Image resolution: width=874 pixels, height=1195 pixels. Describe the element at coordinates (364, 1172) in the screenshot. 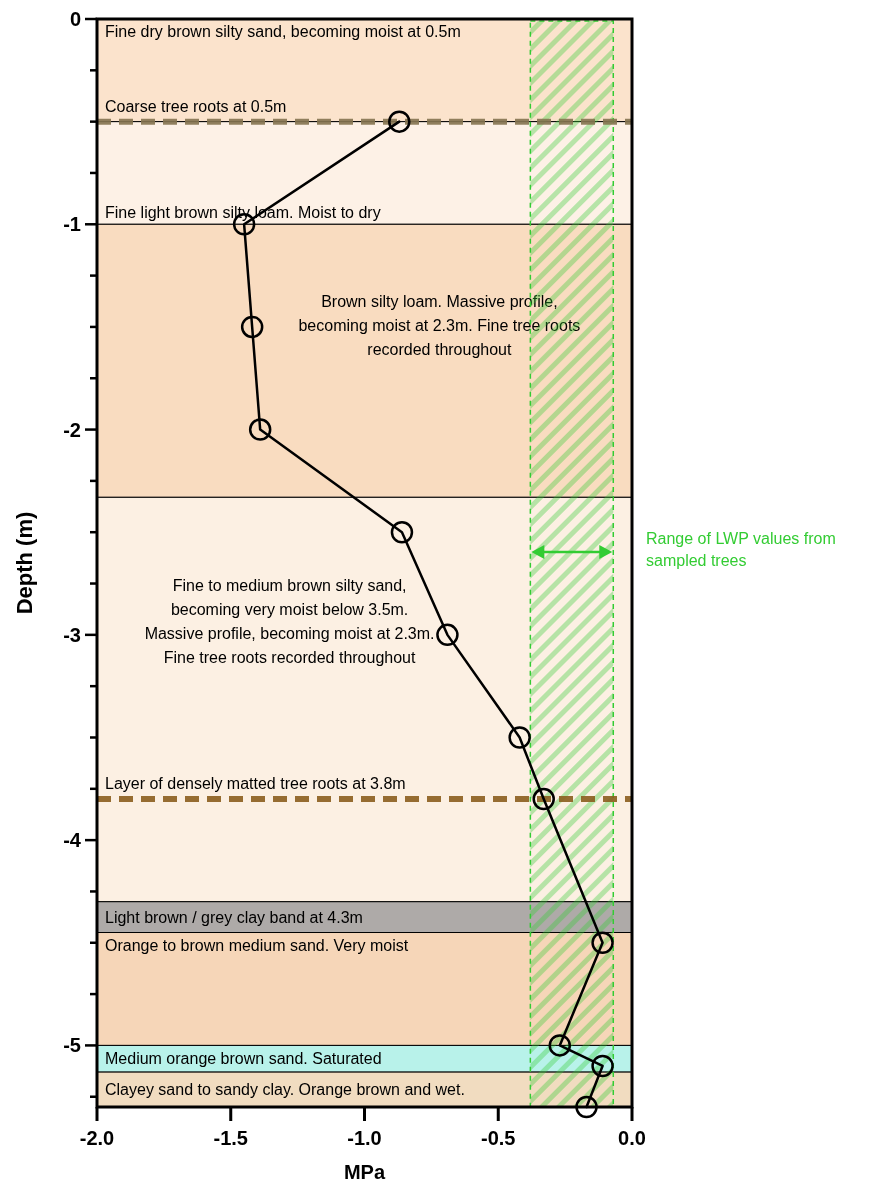

I see `x-axis-title: MPa` at that location.